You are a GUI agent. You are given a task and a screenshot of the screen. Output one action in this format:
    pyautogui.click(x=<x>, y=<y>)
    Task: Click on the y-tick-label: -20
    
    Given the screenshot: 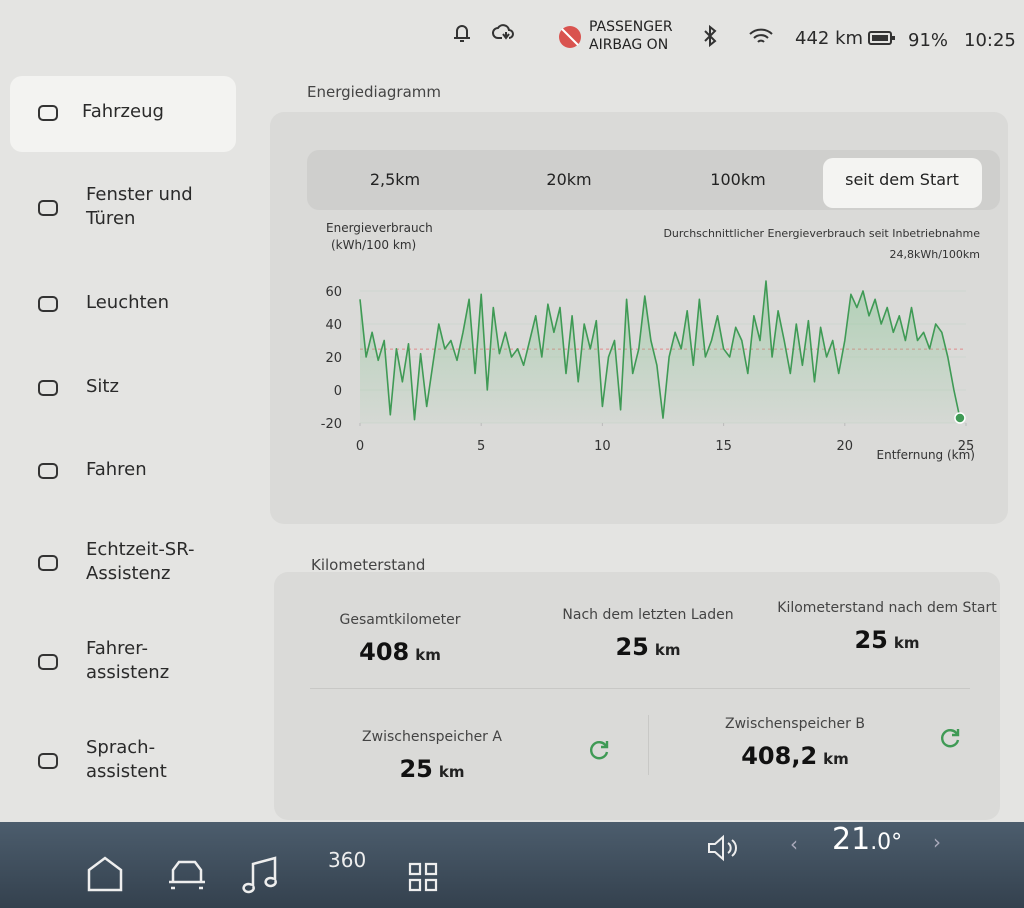 What is the action you would take?
    pyautogui.click(x=331, y=424)
    